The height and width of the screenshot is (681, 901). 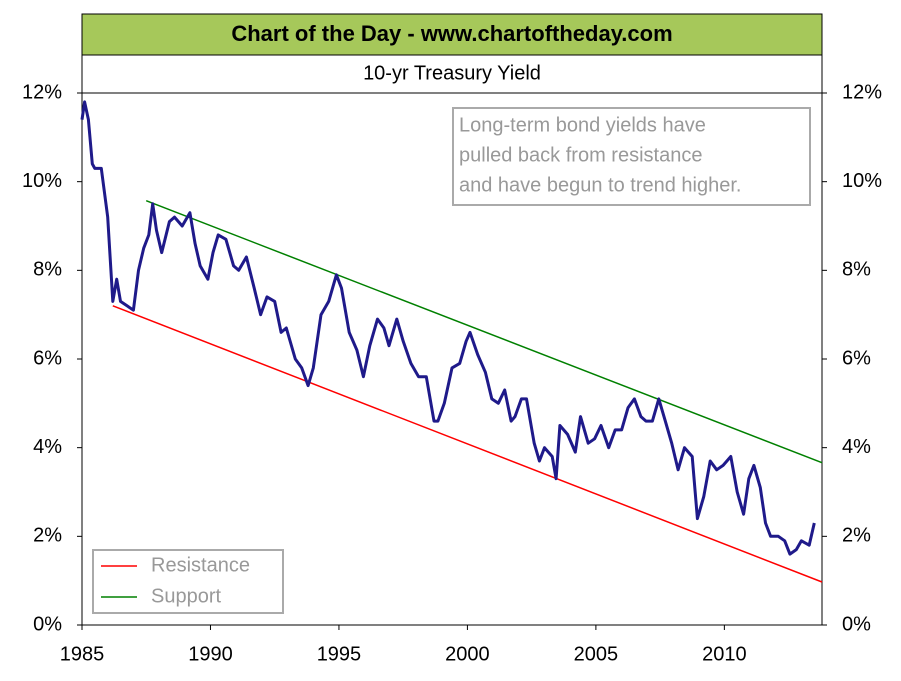 I want to click on y-tick-label: 10%, so click(x=42, y=181).